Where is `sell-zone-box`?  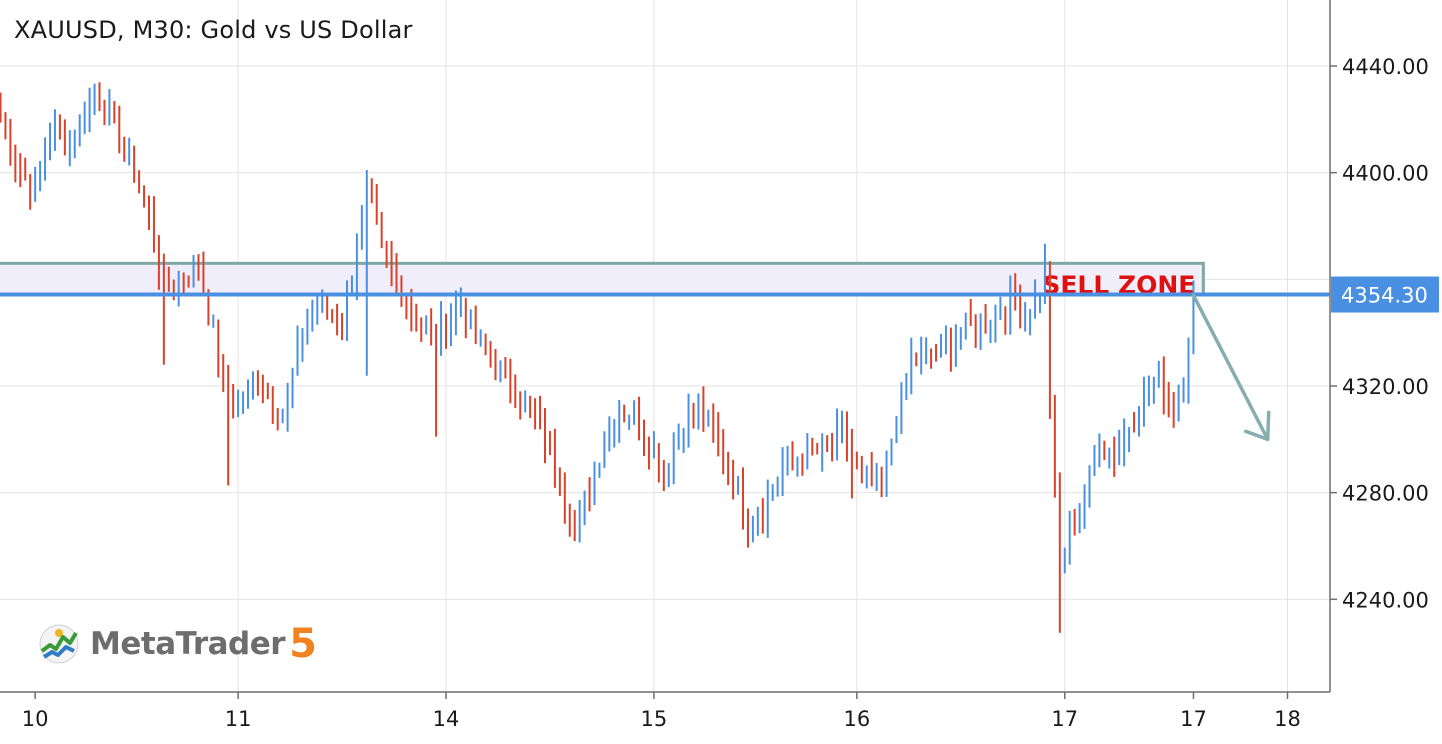
sell-zone-box is located at coordinates (602, 279).